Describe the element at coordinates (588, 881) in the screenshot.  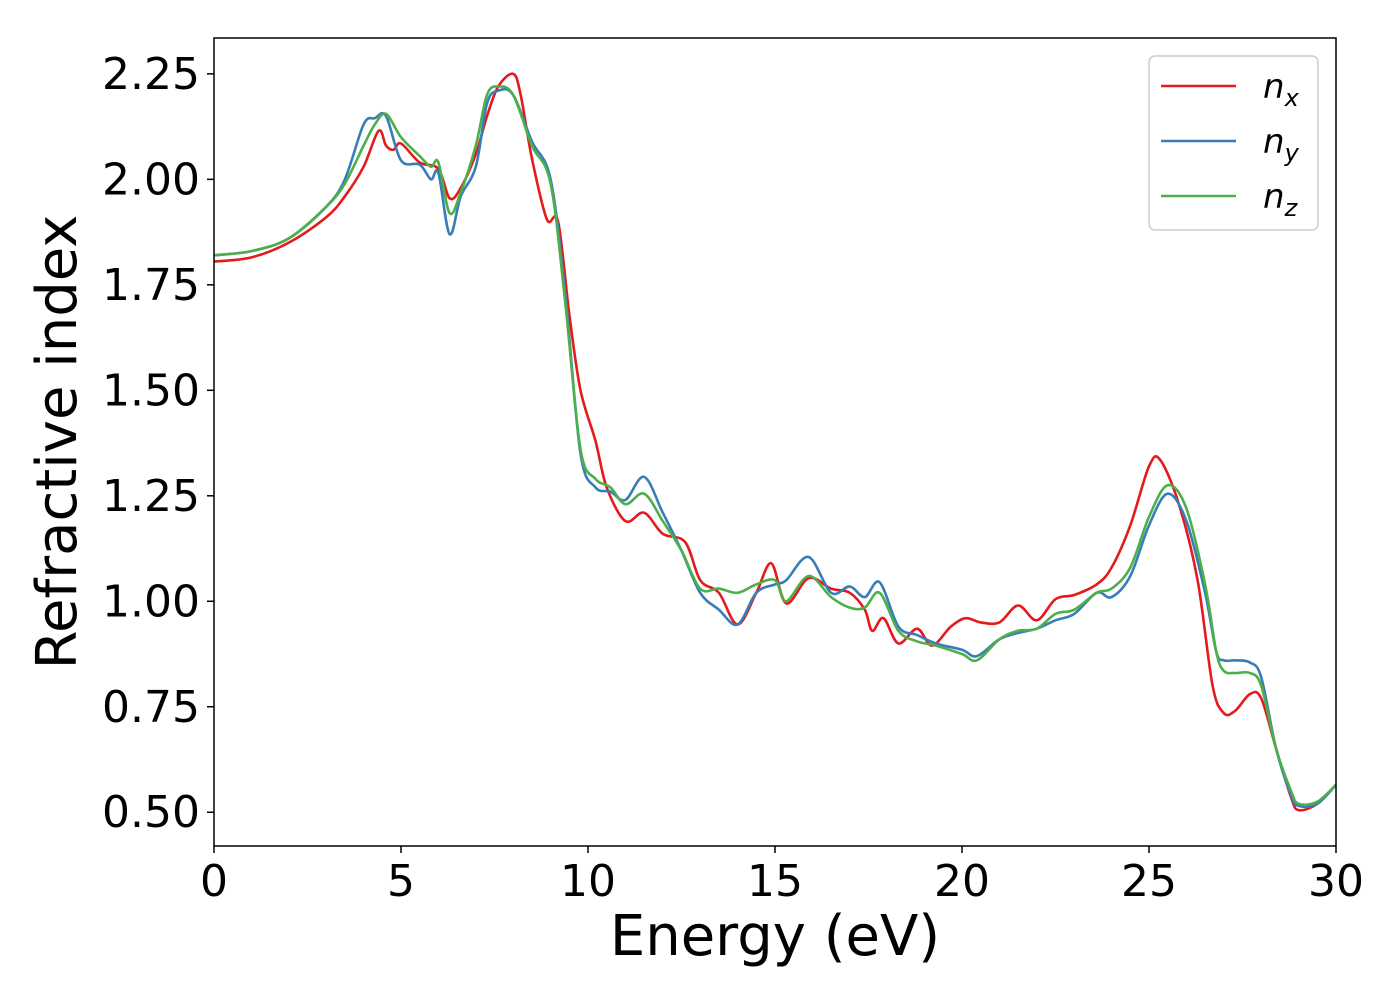
I see `x-tick-label: 10` at that location.